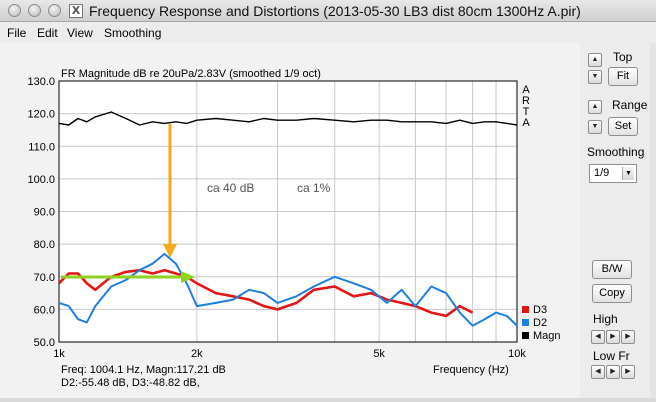 The image size is (656, 402). Describe the element at coordinates (526, 101) in the screenshot. I see `arta-watermark-letter: R` at that location.